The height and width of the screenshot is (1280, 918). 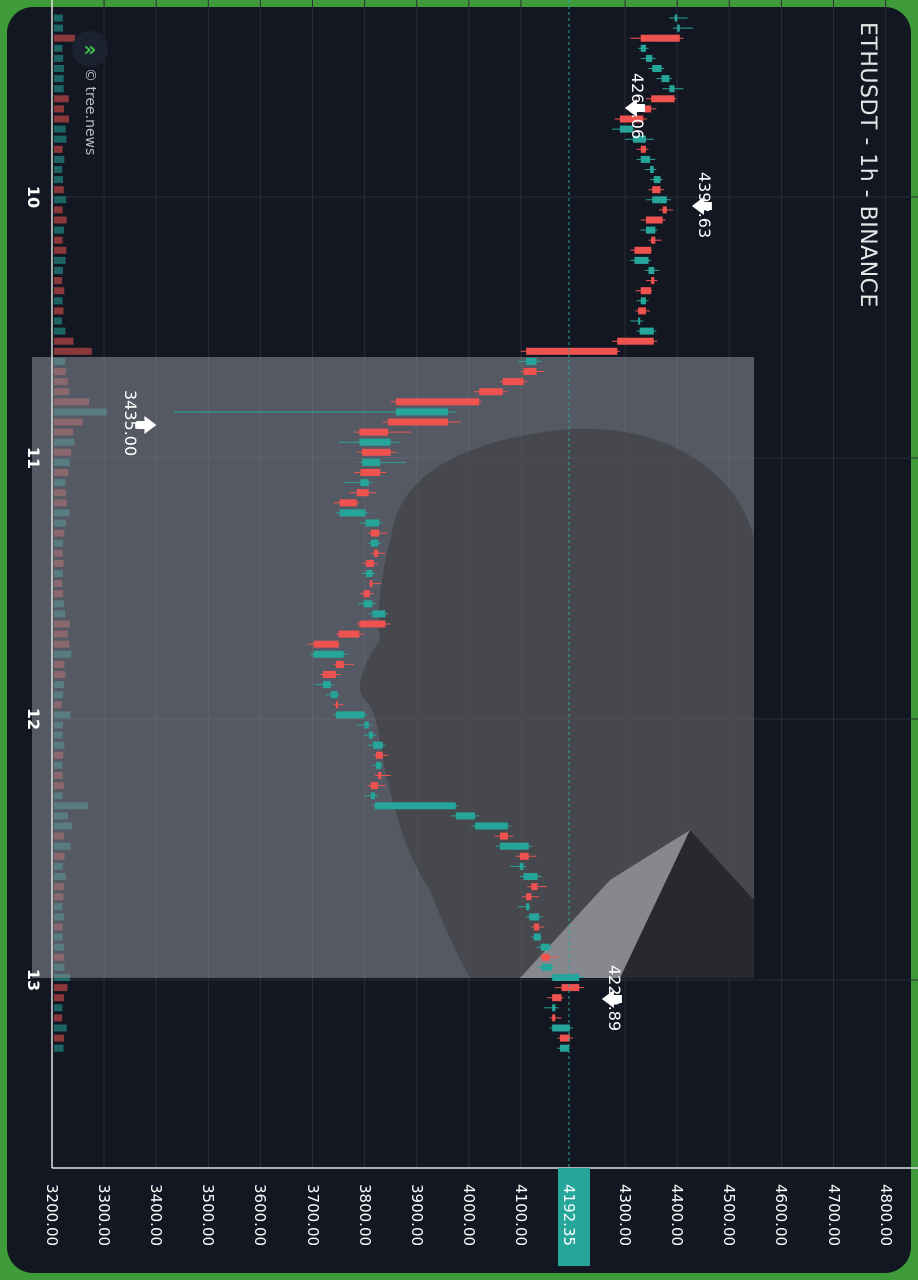 I want to click on last-price-label: 4192.35, so click(x=569, y=1215).